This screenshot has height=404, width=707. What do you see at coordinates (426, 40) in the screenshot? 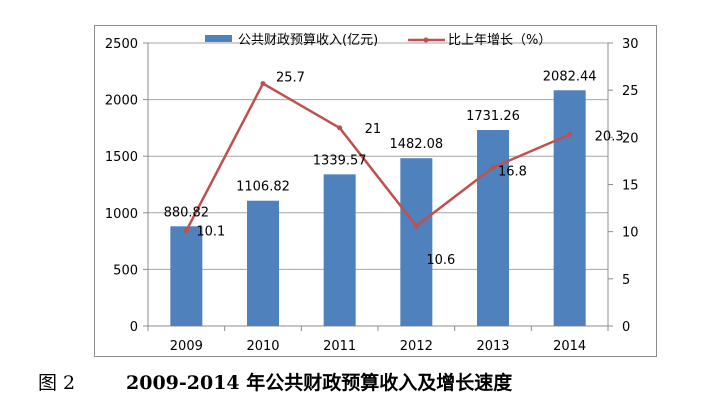
I see `legend-marker-line` at bounding box center [426, 40].